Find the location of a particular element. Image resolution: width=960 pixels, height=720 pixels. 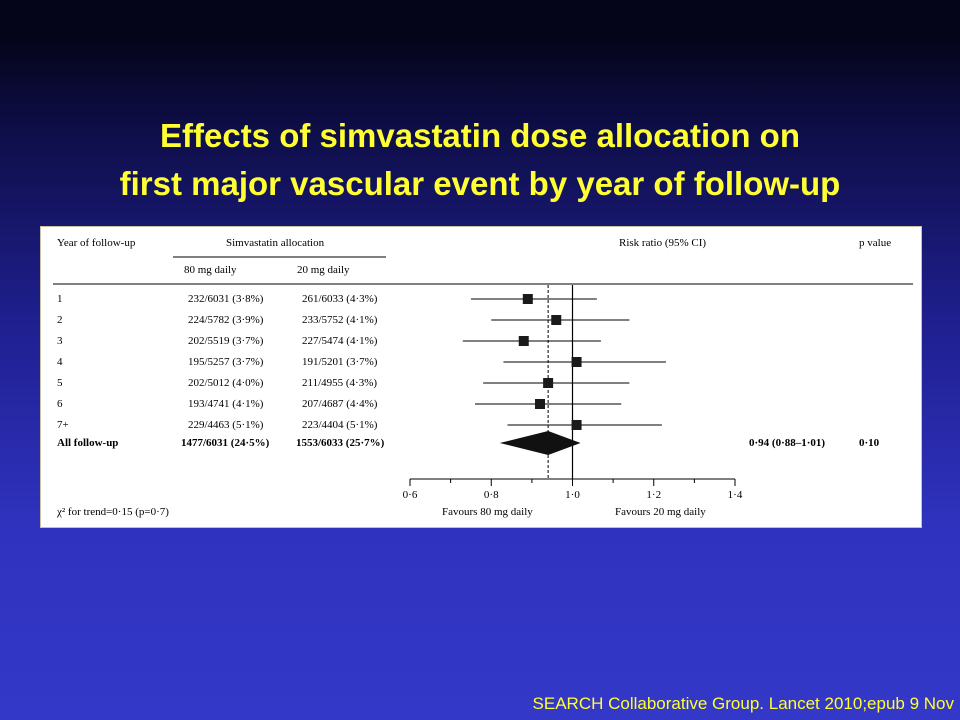

row-year: 4 is located at coordinates (60, 362).